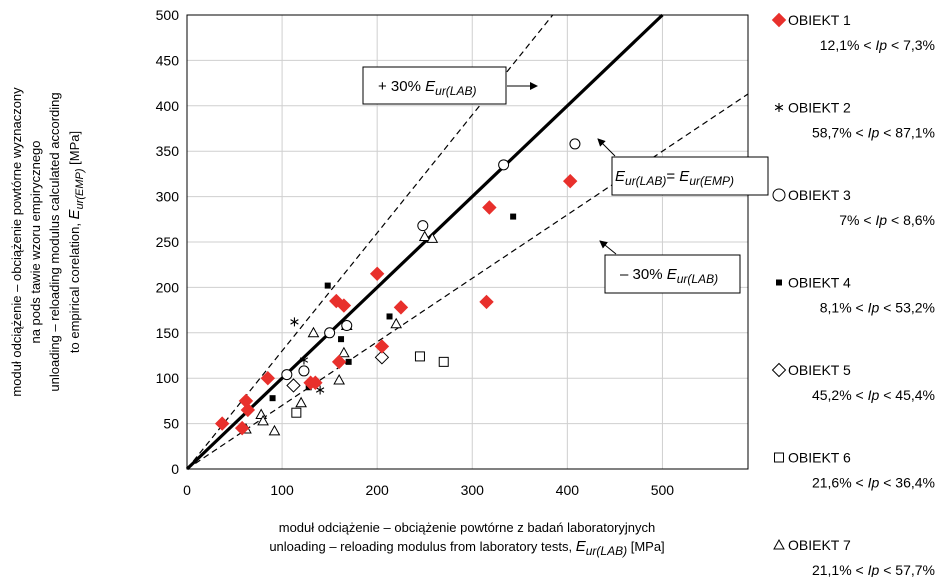 The height and width of the screenshot is (577, 938). What do you see at coordinates (854, 120) in the screenshot?
I see `legend-entry-obiekt-2: OBIEKT 2 58,7% < Ip < 87,1%` at bounding box center [854, 120].